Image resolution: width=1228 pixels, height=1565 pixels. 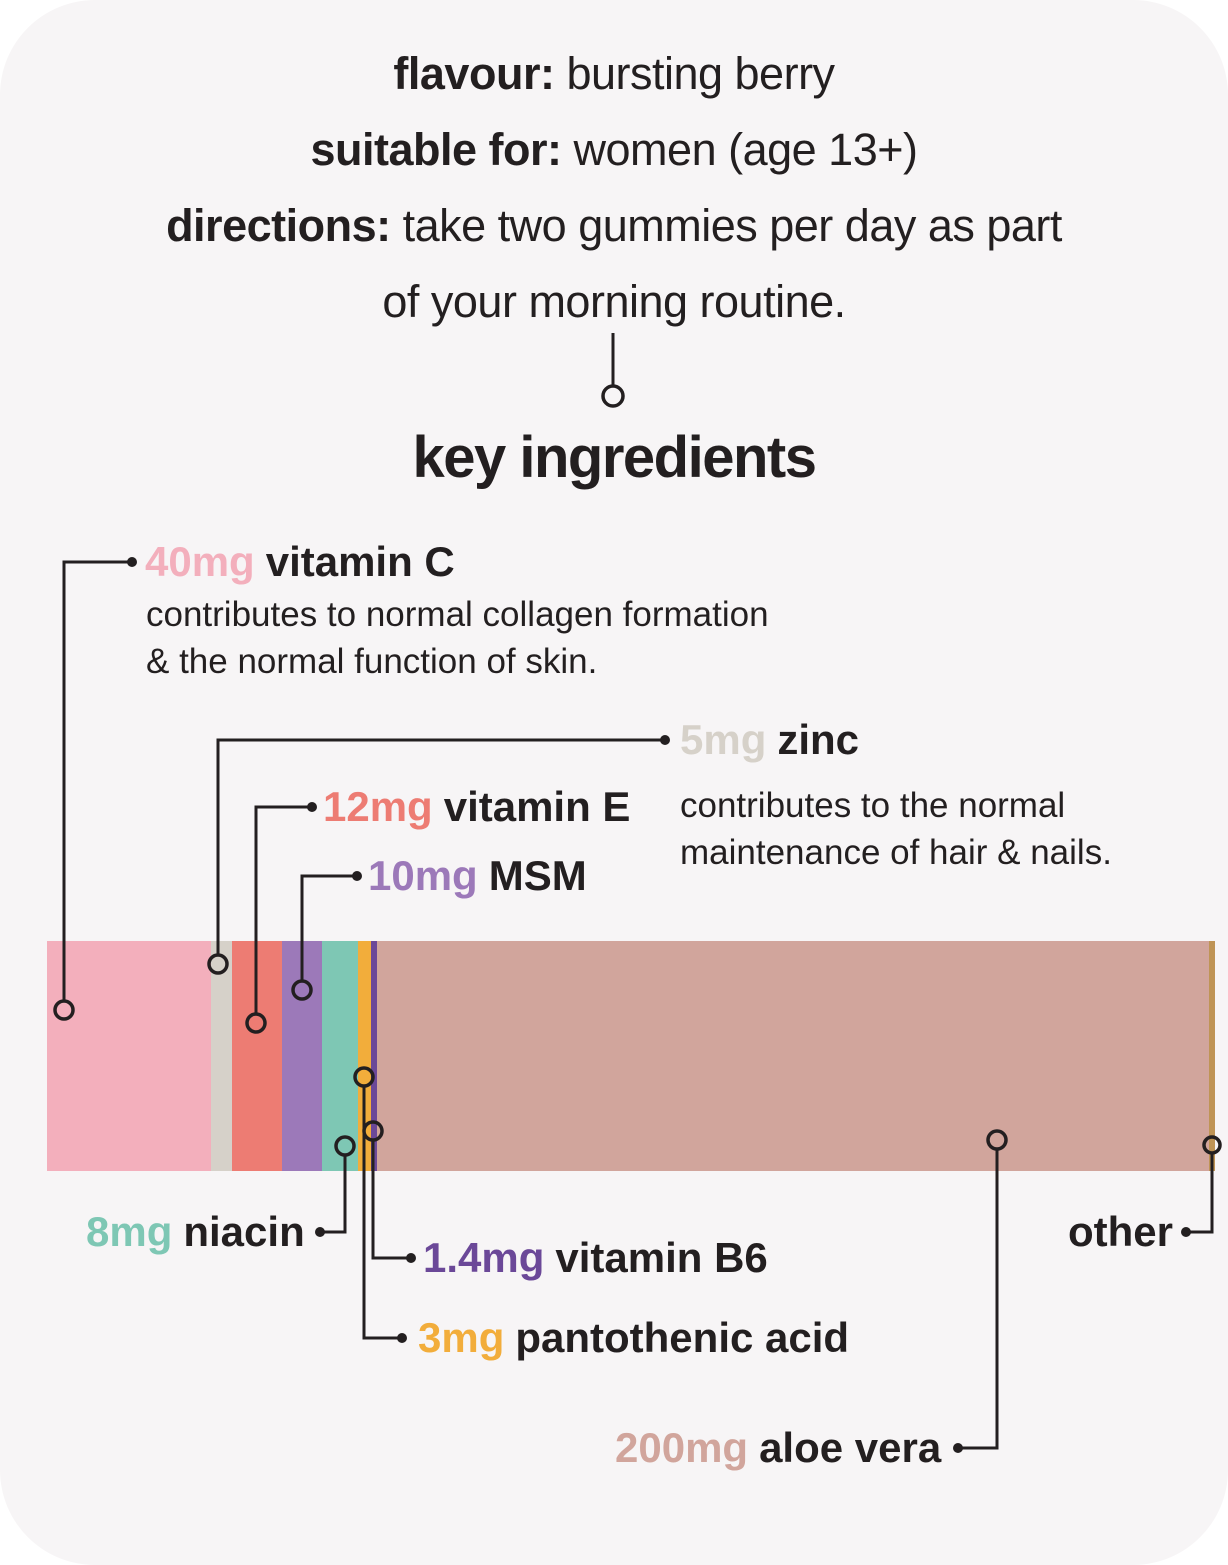 I want to click on callout-vitamin-c: 40mg vitamin C, so click(x=300, y=562).